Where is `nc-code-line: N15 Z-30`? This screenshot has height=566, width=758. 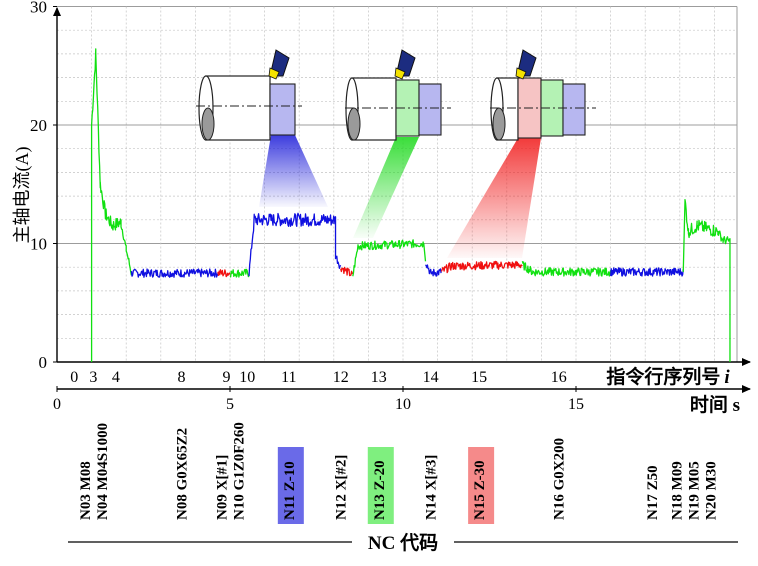 nc-code-line: N15 Z-30 is located at coordinates (480, 490).